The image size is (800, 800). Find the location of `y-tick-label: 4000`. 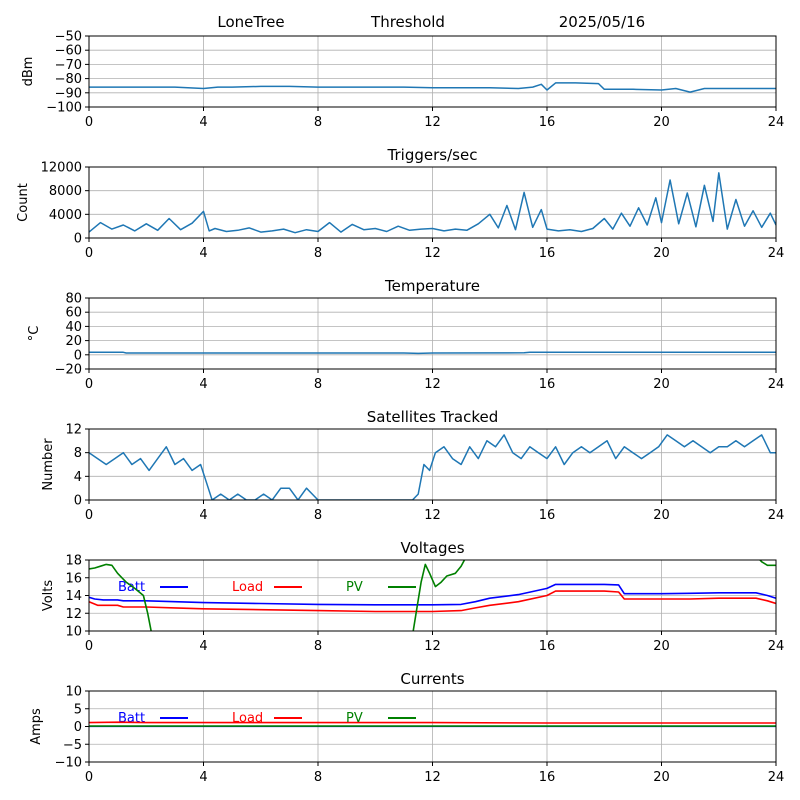

y-tick-label: 4000 is located at coordinates (65, 215).